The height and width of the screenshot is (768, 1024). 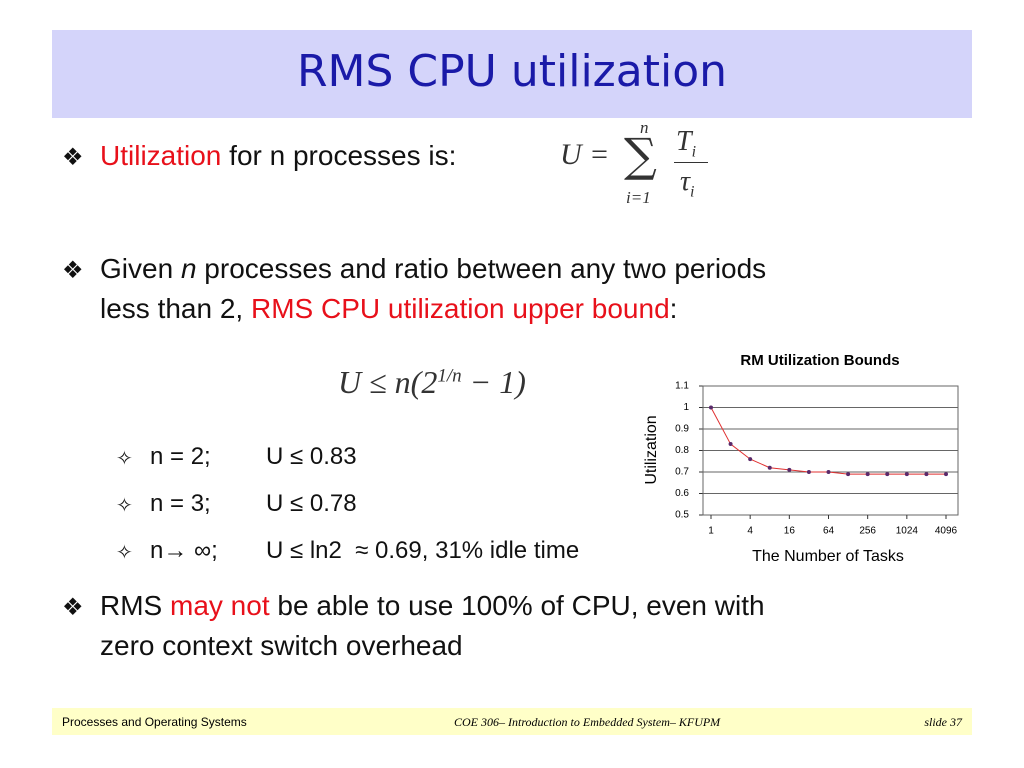 What do you see at coordinates (673, 308) in the screenshot?
I see `text-segment: :` at bounding box center [673, 308].